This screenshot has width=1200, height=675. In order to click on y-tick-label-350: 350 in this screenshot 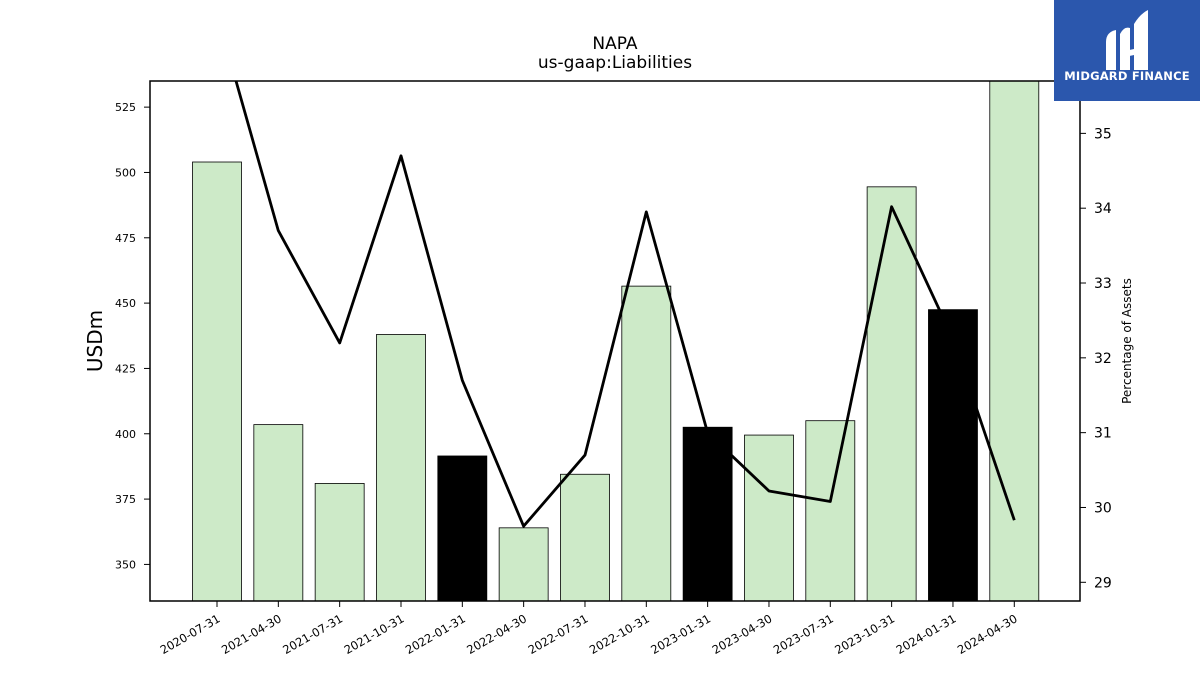, I will do `click(125, 564)`.